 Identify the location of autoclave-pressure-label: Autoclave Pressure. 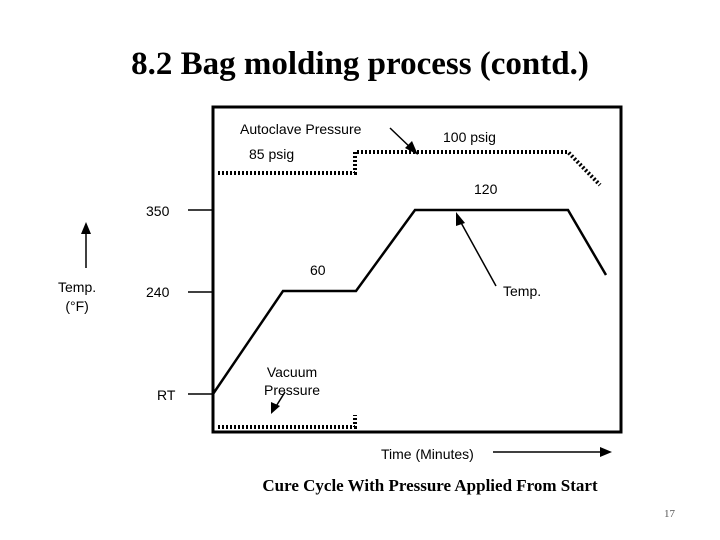
(301, 129).